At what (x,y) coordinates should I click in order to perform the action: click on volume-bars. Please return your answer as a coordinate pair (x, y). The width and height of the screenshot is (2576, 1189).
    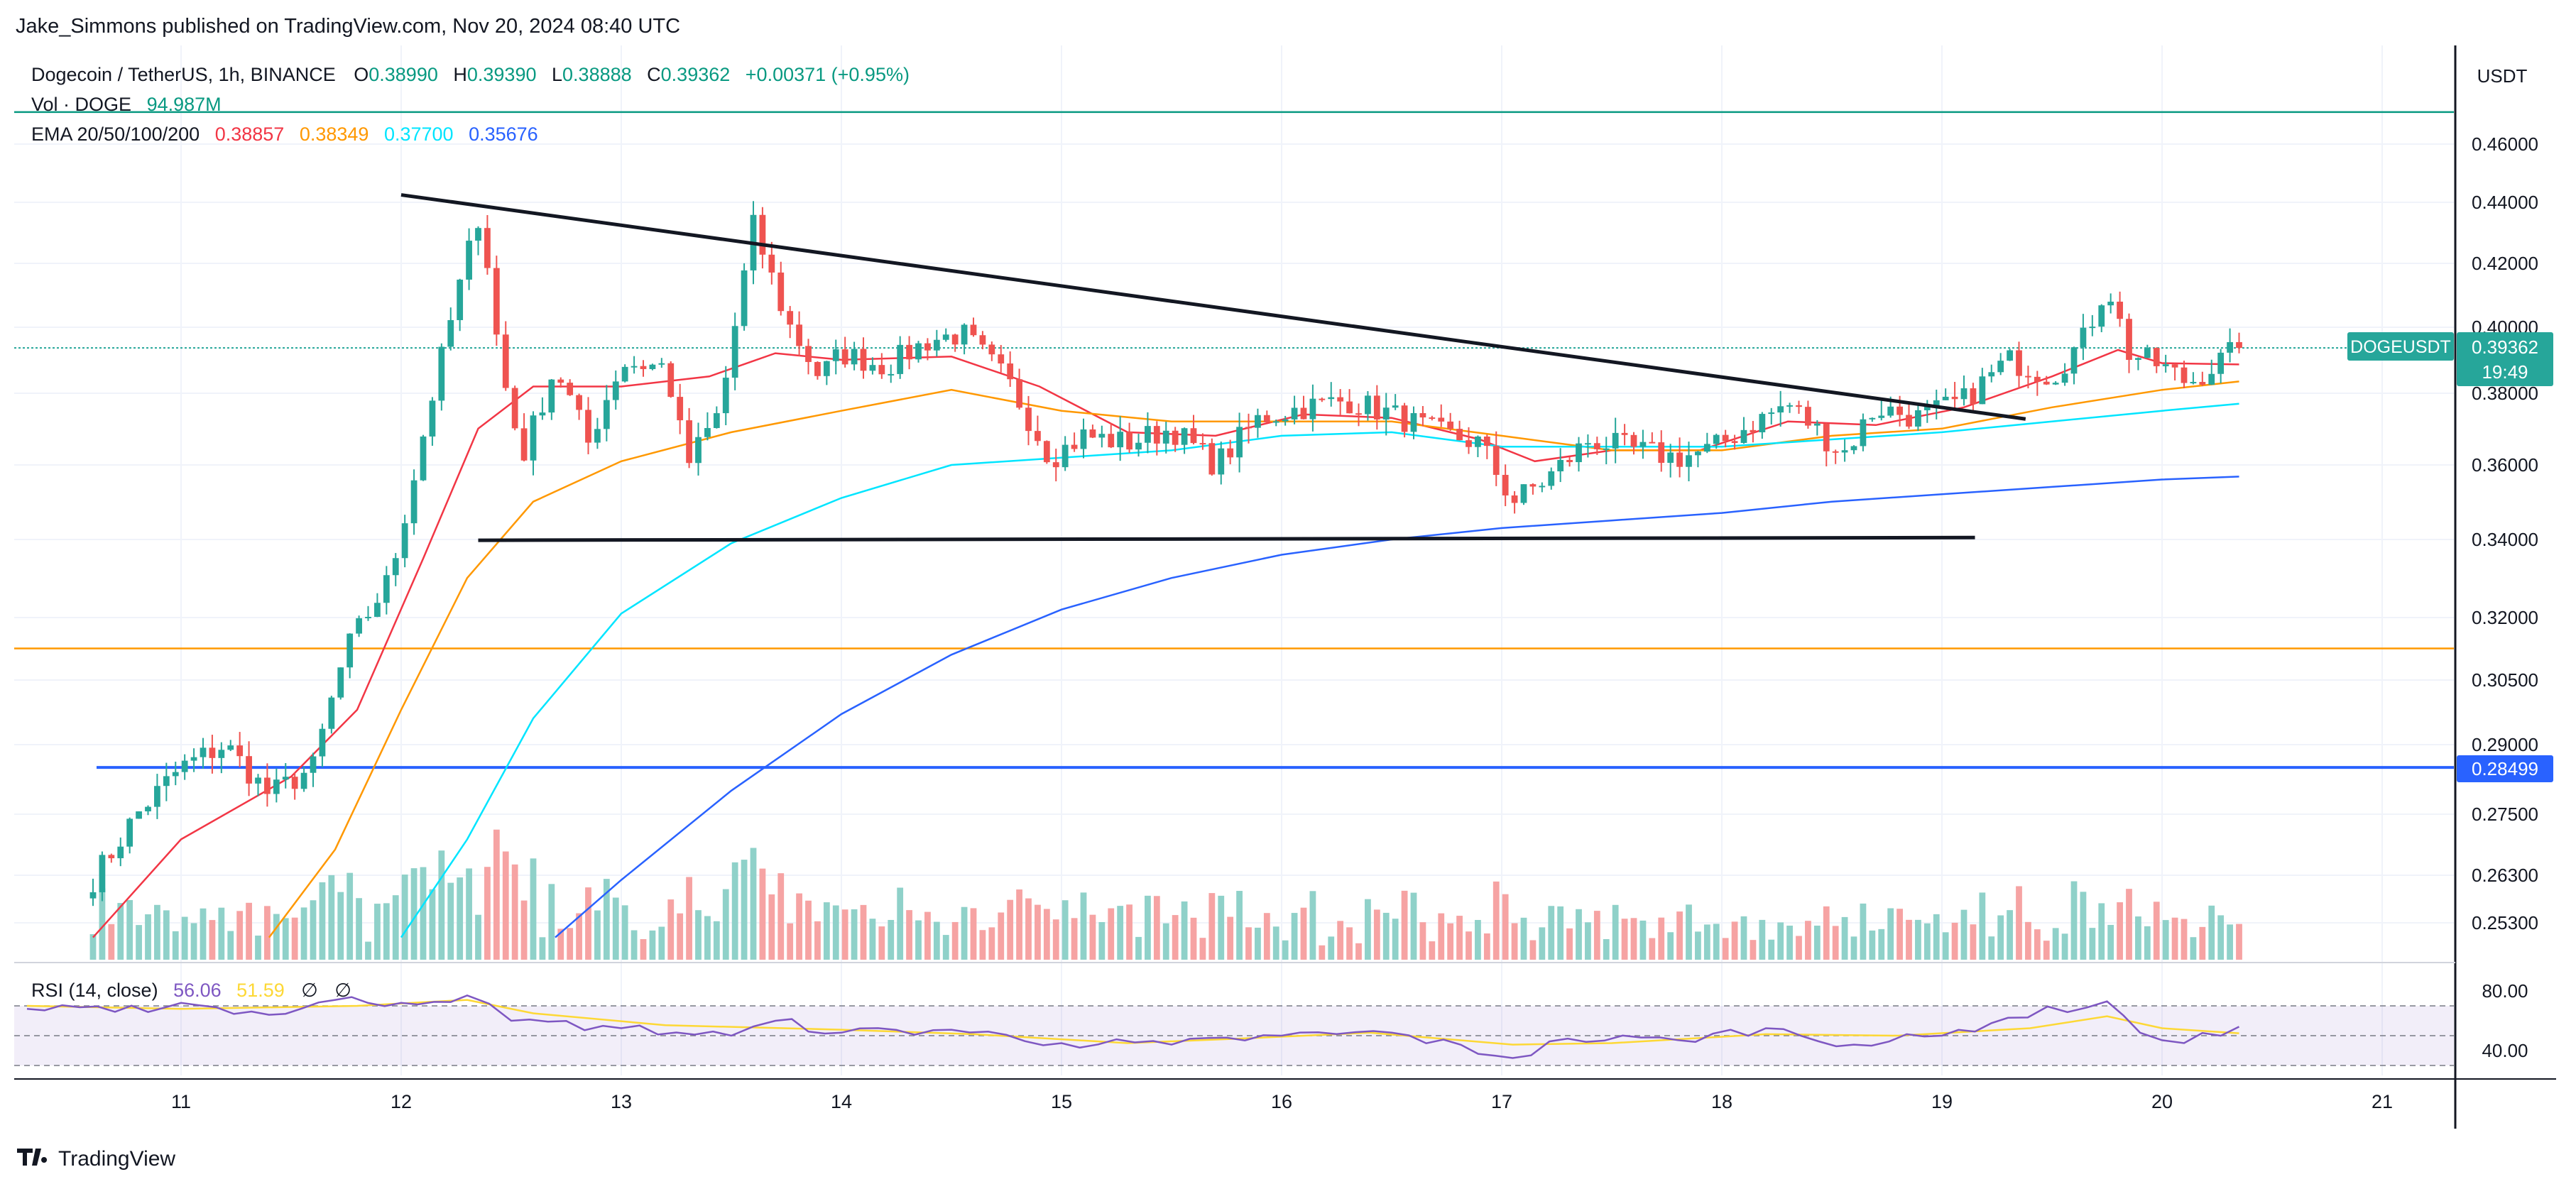
    Looking at the image, I should click on (1165, 895).